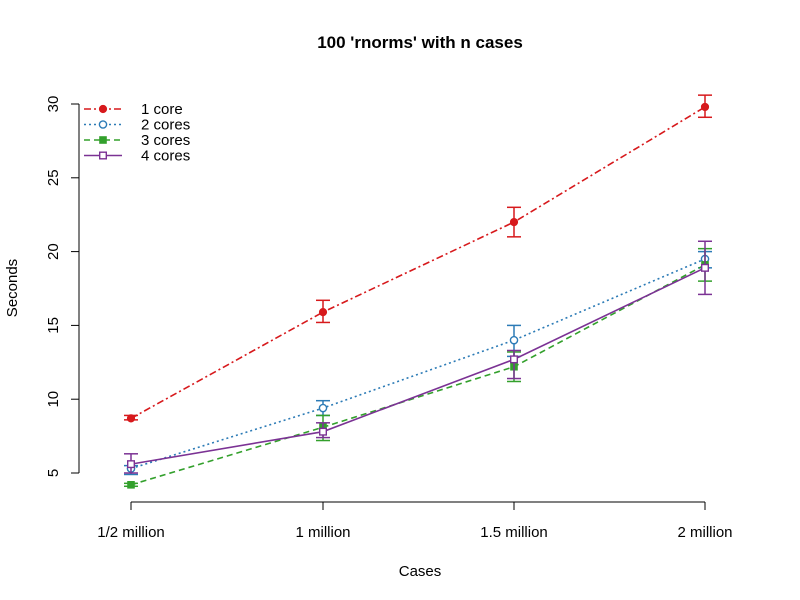 This screenshot has height=600, width=800. Describe the element at coordinates (322, 532) in the screenshot. I see `x-tick-label: 1 million` at that location.